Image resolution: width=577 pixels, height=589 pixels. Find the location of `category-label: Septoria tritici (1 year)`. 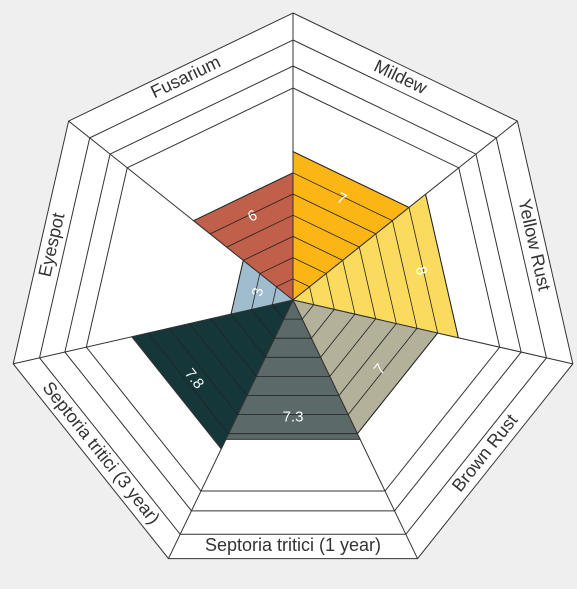

category-label: Septoria tritici (1 year) is located at coordinates (293, 545).